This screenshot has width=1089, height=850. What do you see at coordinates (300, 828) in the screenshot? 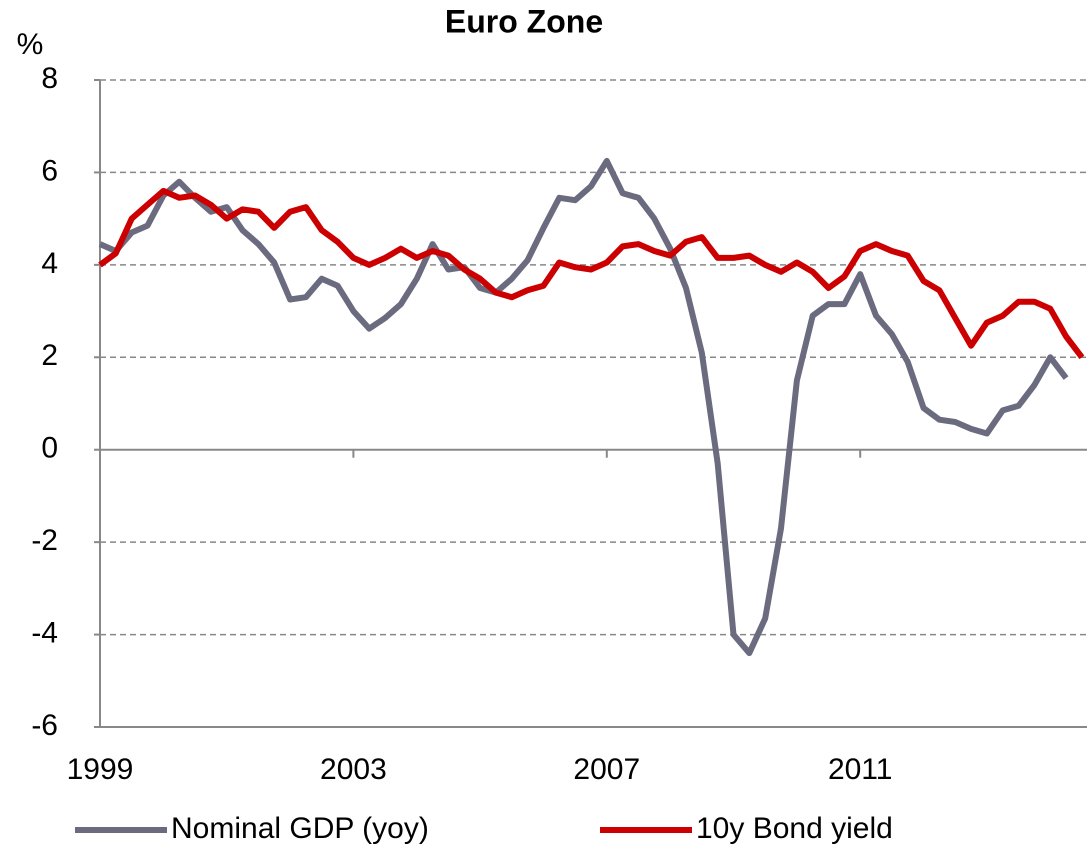
I see `legend-label: Nominal GDP (yoy)` at bounding box center [300, 828].